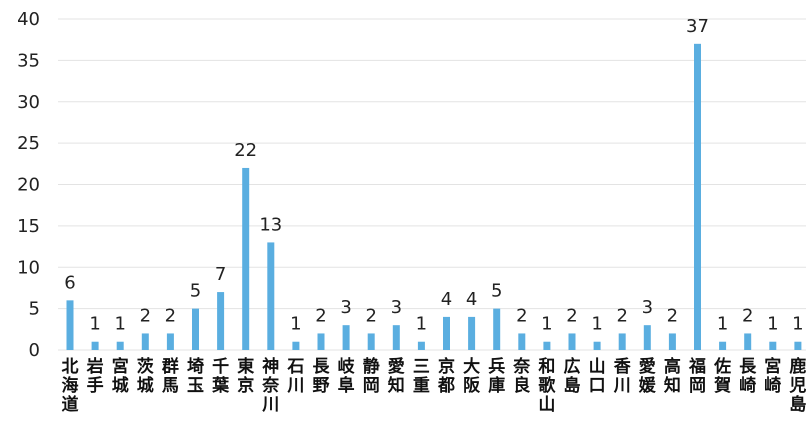  I want to click on category-label-愛媛: 愛媛, so click(647, 376).